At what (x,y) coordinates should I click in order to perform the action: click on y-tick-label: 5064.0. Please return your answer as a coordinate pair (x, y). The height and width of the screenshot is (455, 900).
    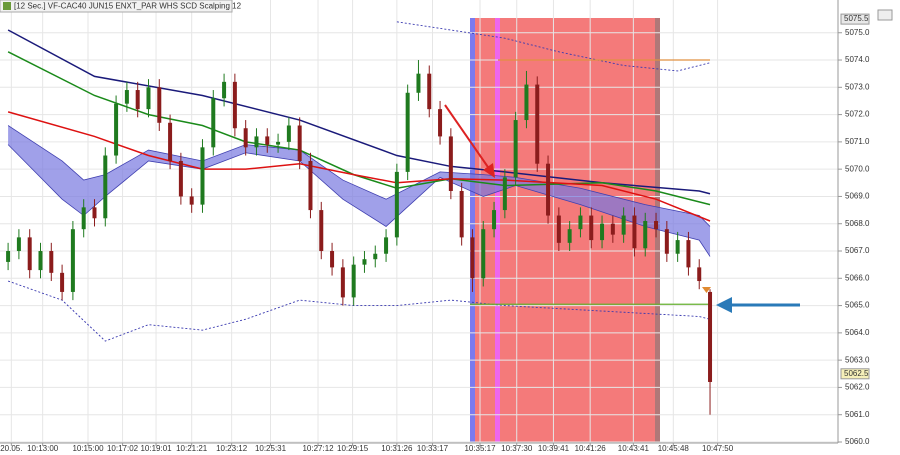
    Looking at the image, I should click on (857, 332).